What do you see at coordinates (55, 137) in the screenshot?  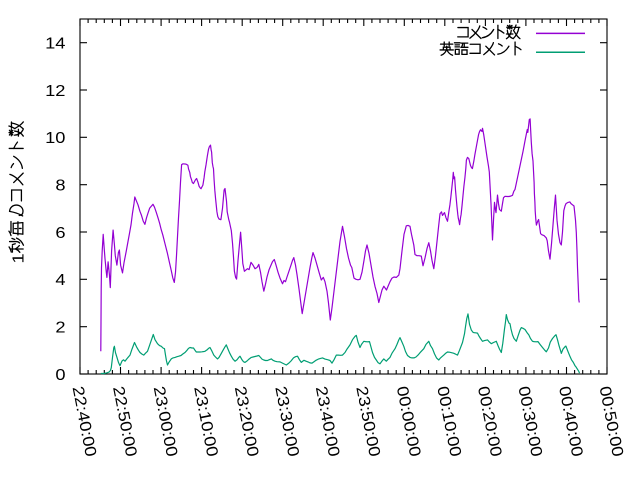 I see `svg-text: 10` at bounding box center [55, 137].